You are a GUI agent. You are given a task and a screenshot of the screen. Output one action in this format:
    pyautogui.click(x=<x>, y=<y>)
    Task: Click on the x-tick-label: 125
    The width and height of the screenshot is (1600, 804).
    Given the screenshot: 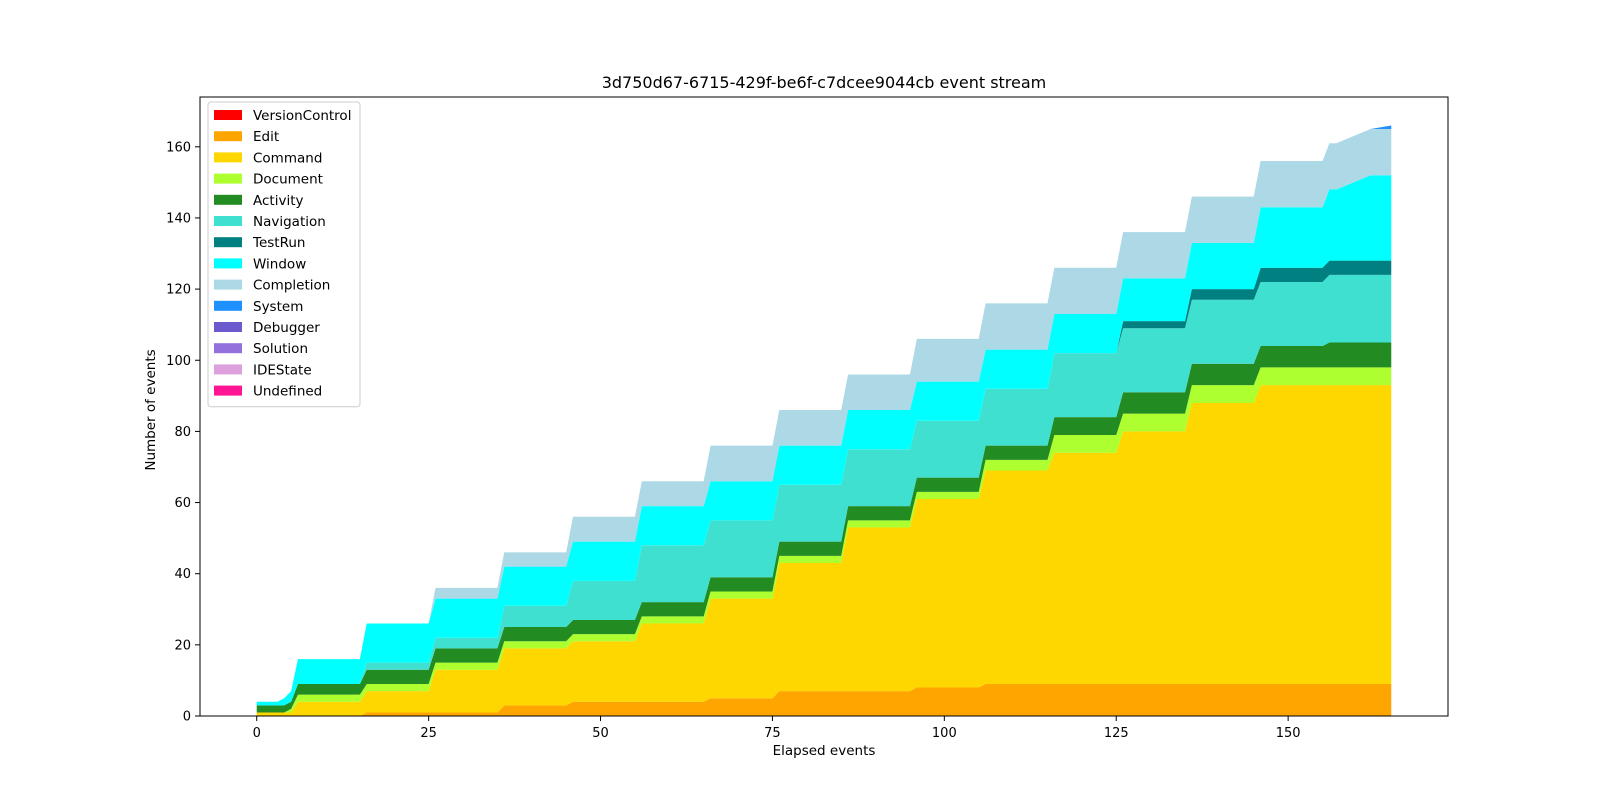 What is the action you would take?
    pyautogui.click(x=1116, y=733)
    